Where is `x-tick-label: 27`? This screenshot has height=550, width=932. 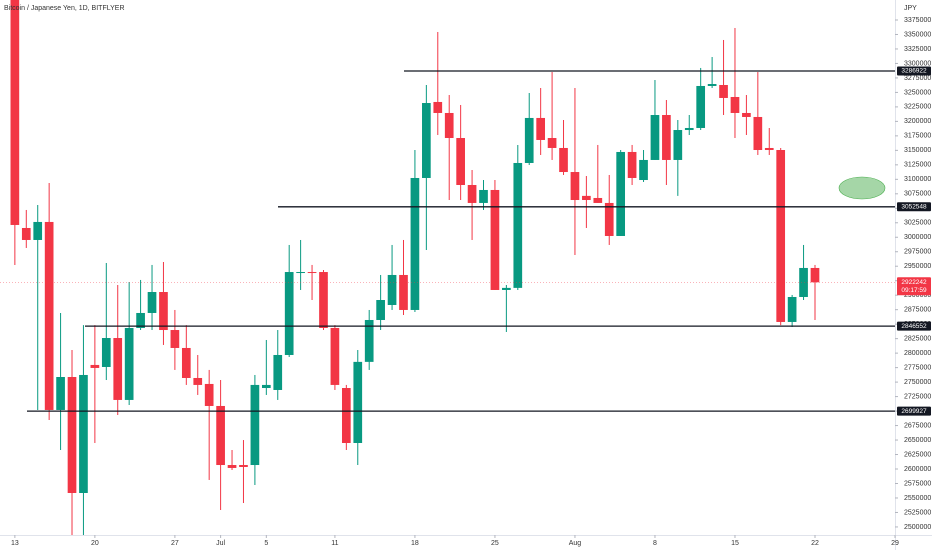
x-tick-label: 27 is located at coordinates (175, 543).